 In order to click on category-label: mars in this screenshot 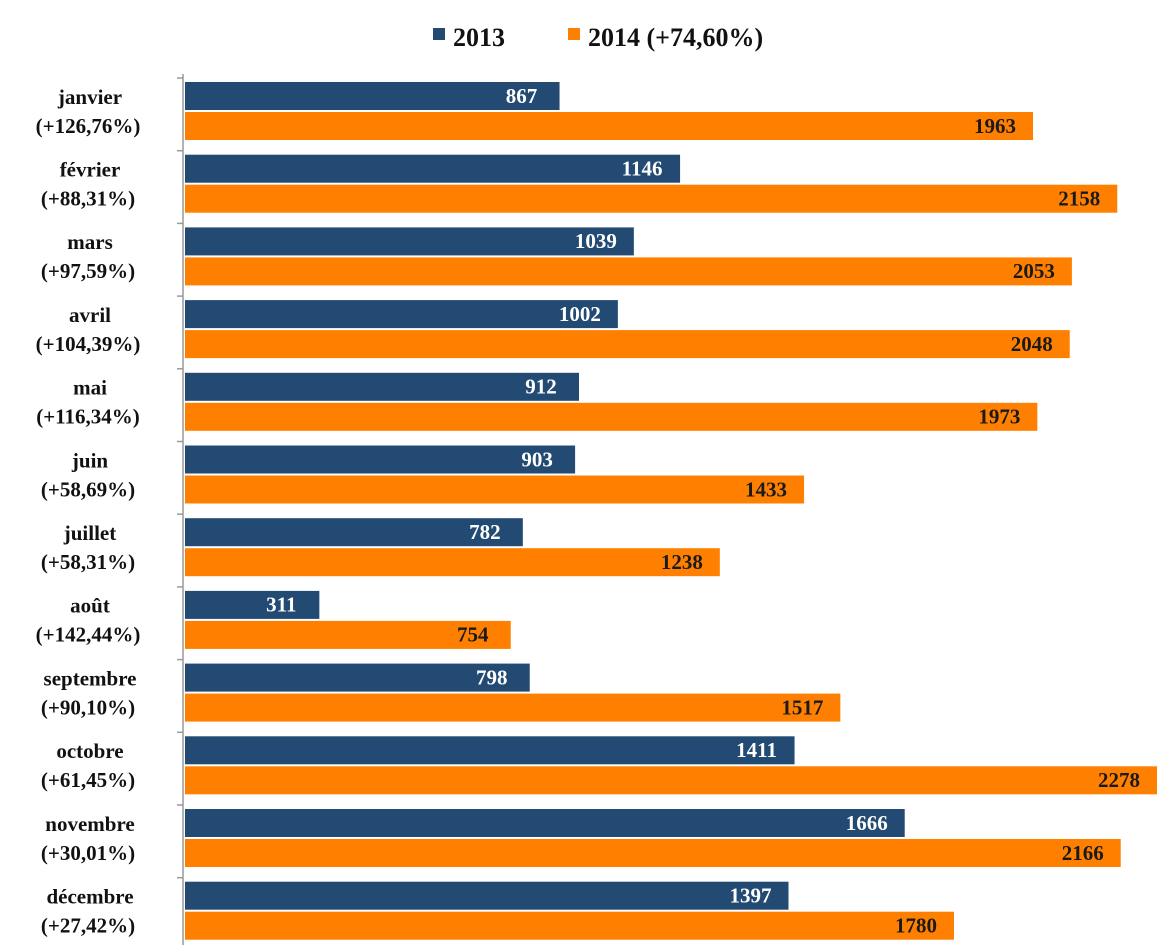, I will do `click(90, 242)`.